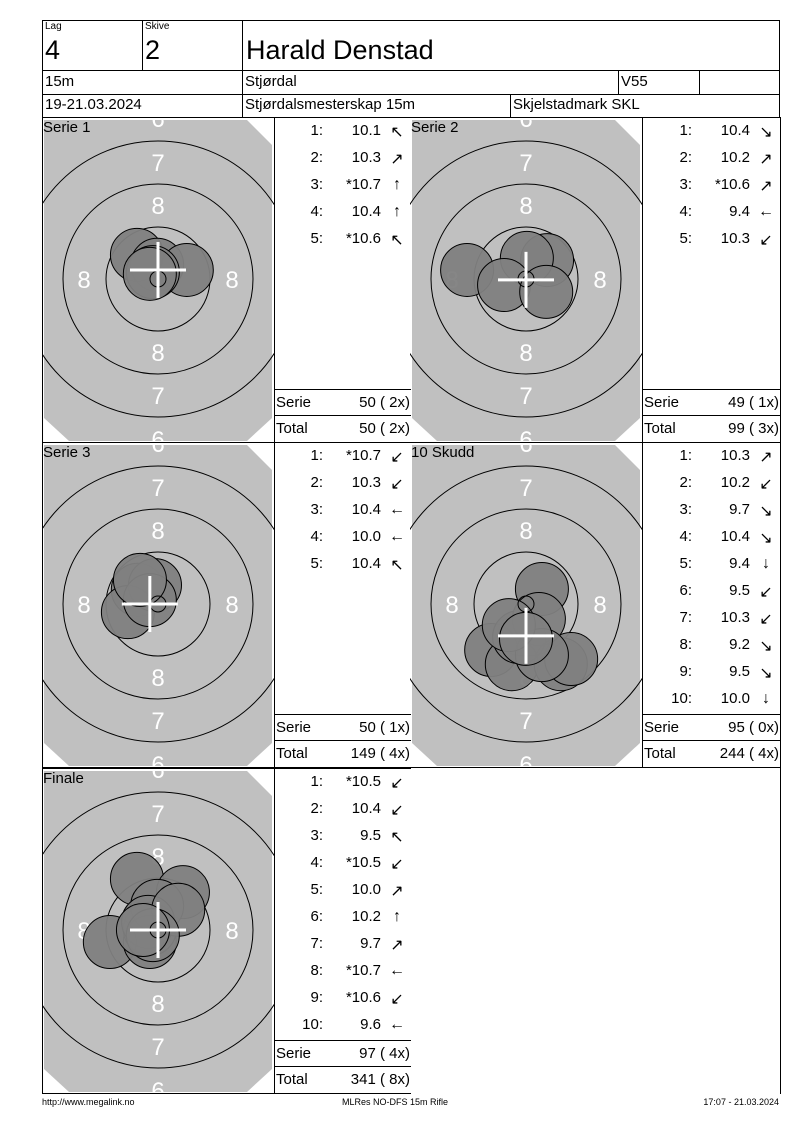 The image size is (800, 1130). What do you see at coordinates (142, 82) in the screenshot?
I see `distance-cell: 15m` at bounding box center [142, 82].